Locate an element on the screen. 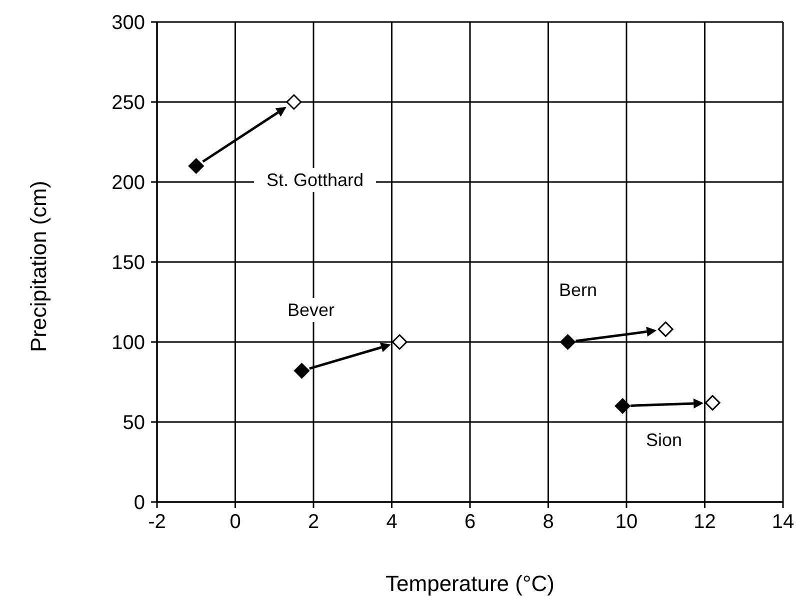 Image resolution: width=797 pixels, height=613 pixels. annotation: Bern is located at coordinates (578, 290).